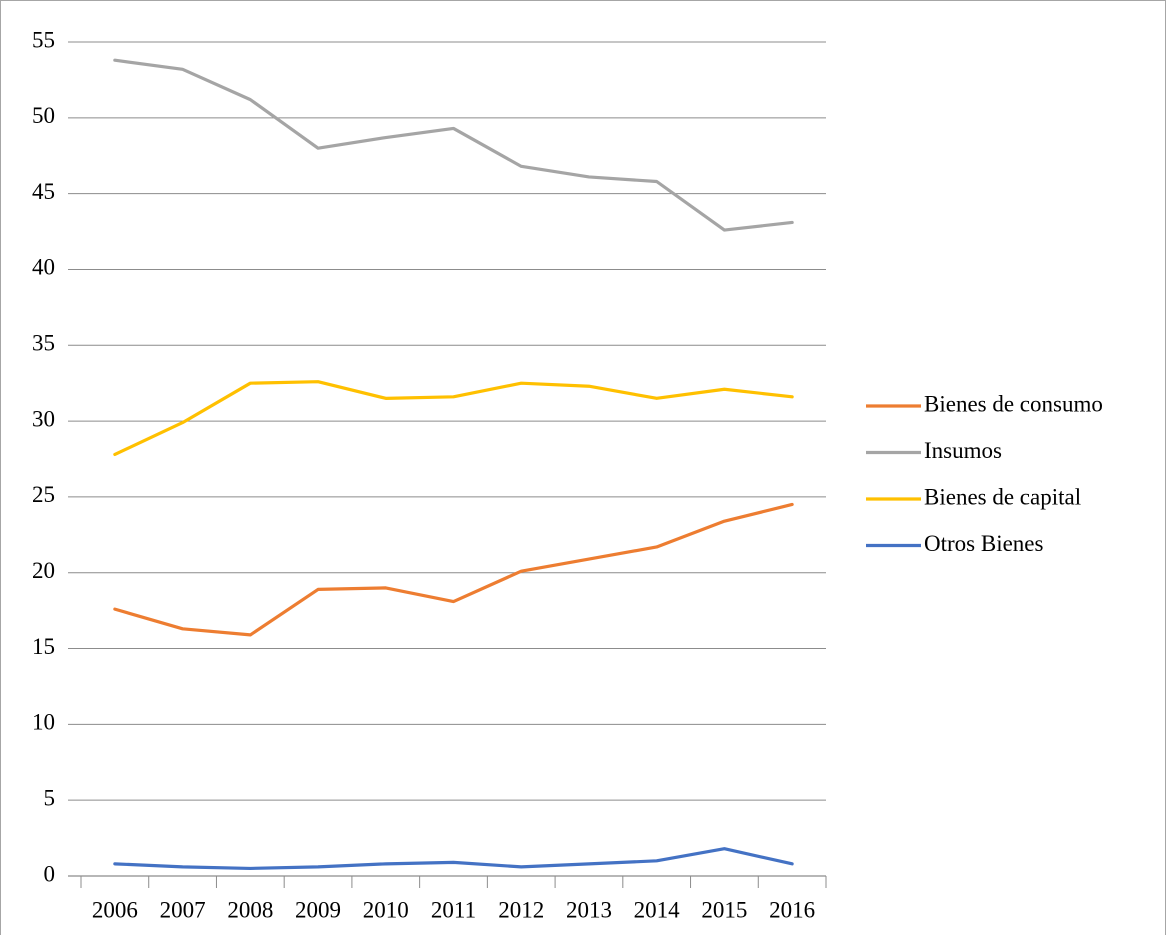 The height and width of the screenshot is (935, 1166). Describe the element at coordinates (453, 909) in the screenshot. I see `x-tick-label: 2011` at that location.